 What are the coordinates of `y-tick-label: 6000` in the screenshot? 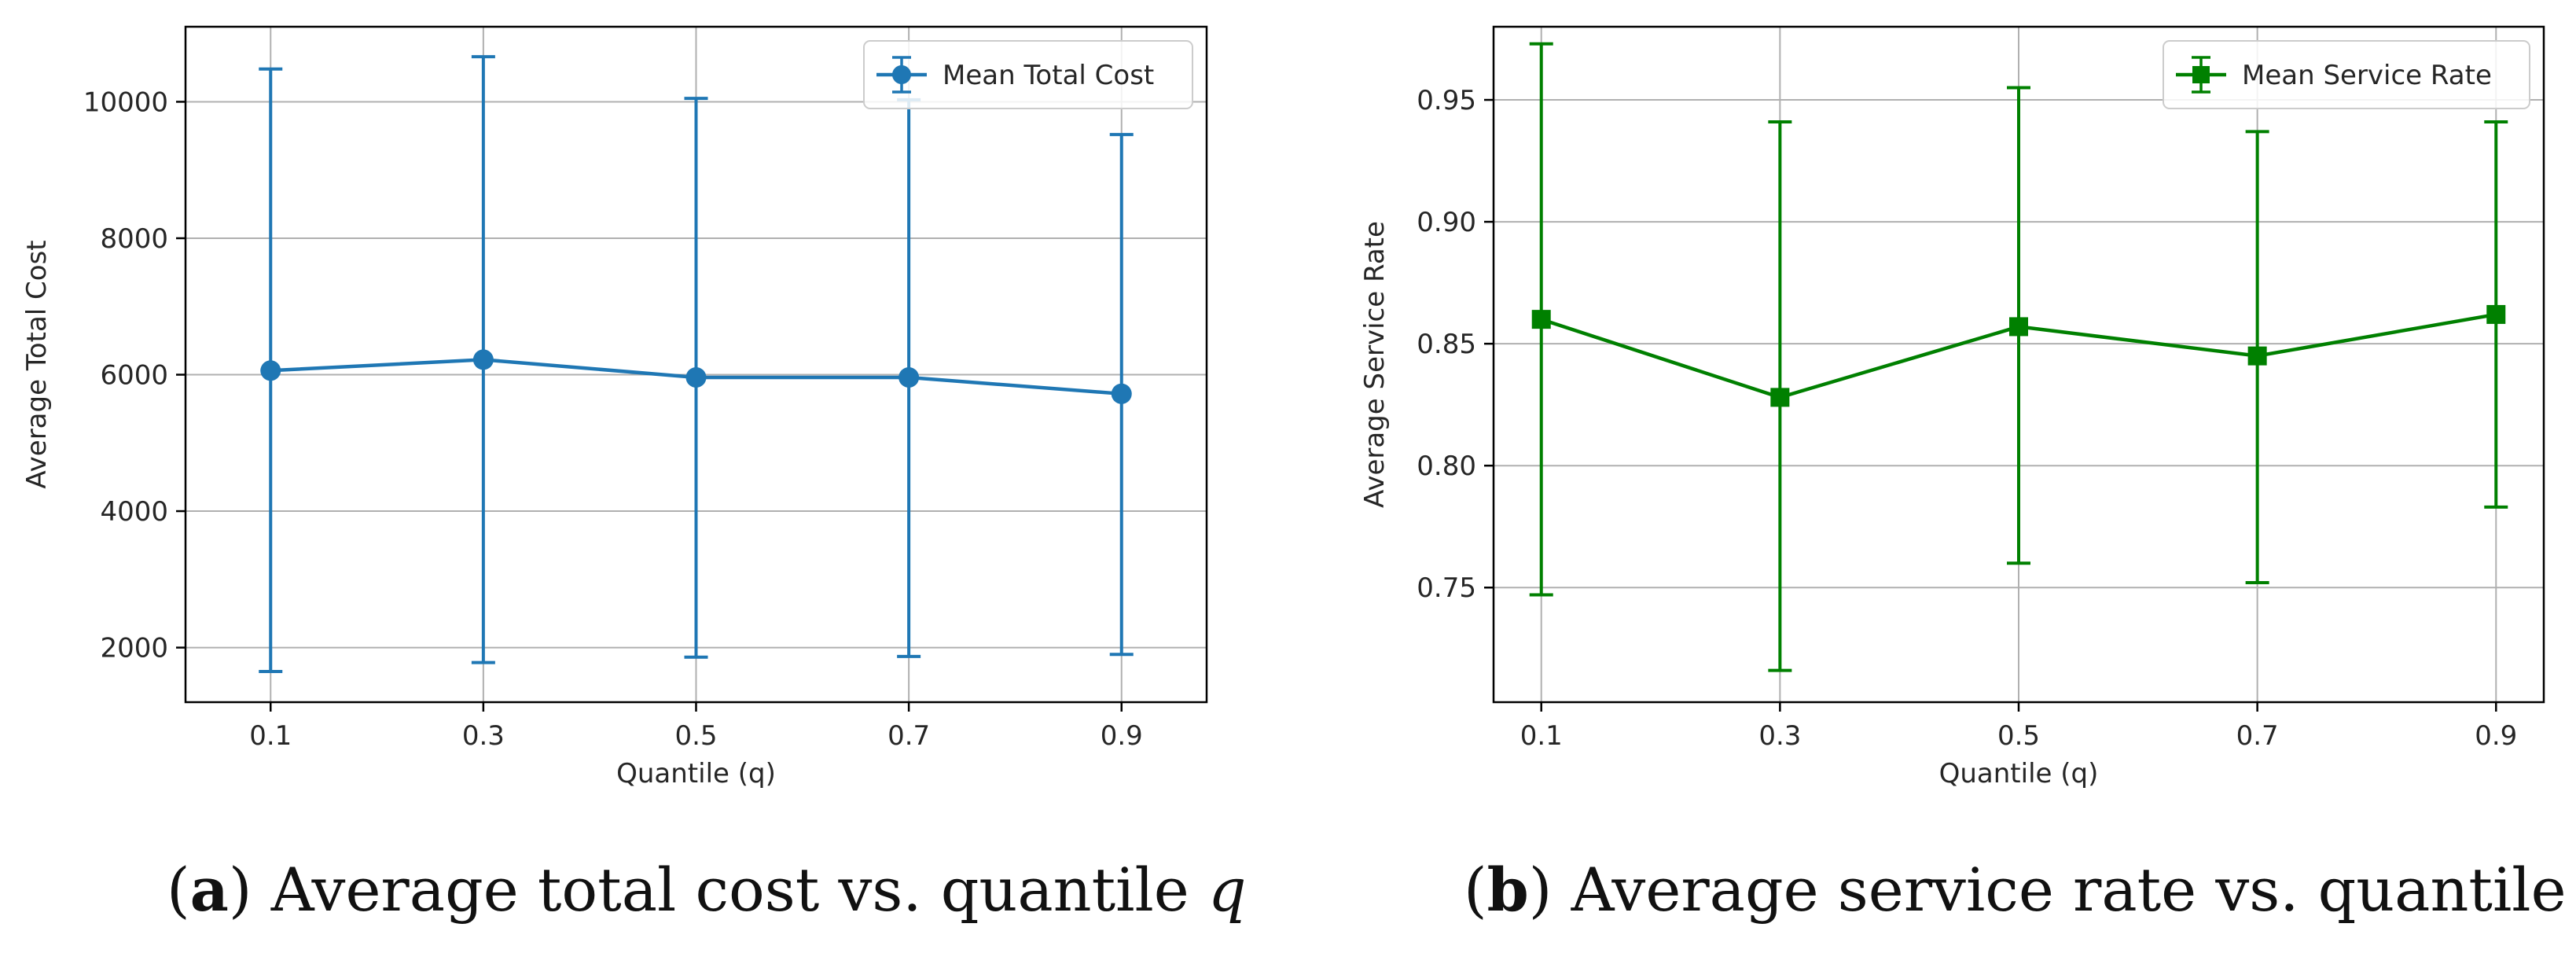 It's located at (134, 376).